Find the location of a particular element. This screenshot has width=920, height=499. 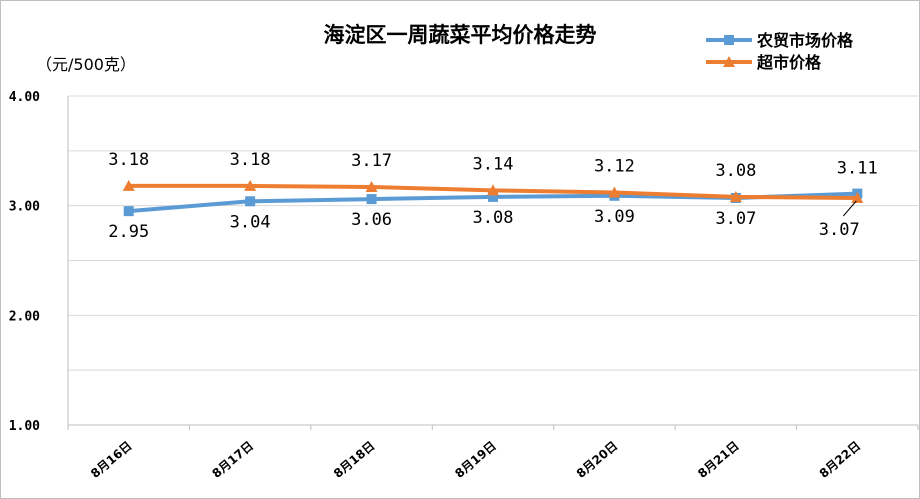

data-label: 3.11 is located at coordinates (857, 169).